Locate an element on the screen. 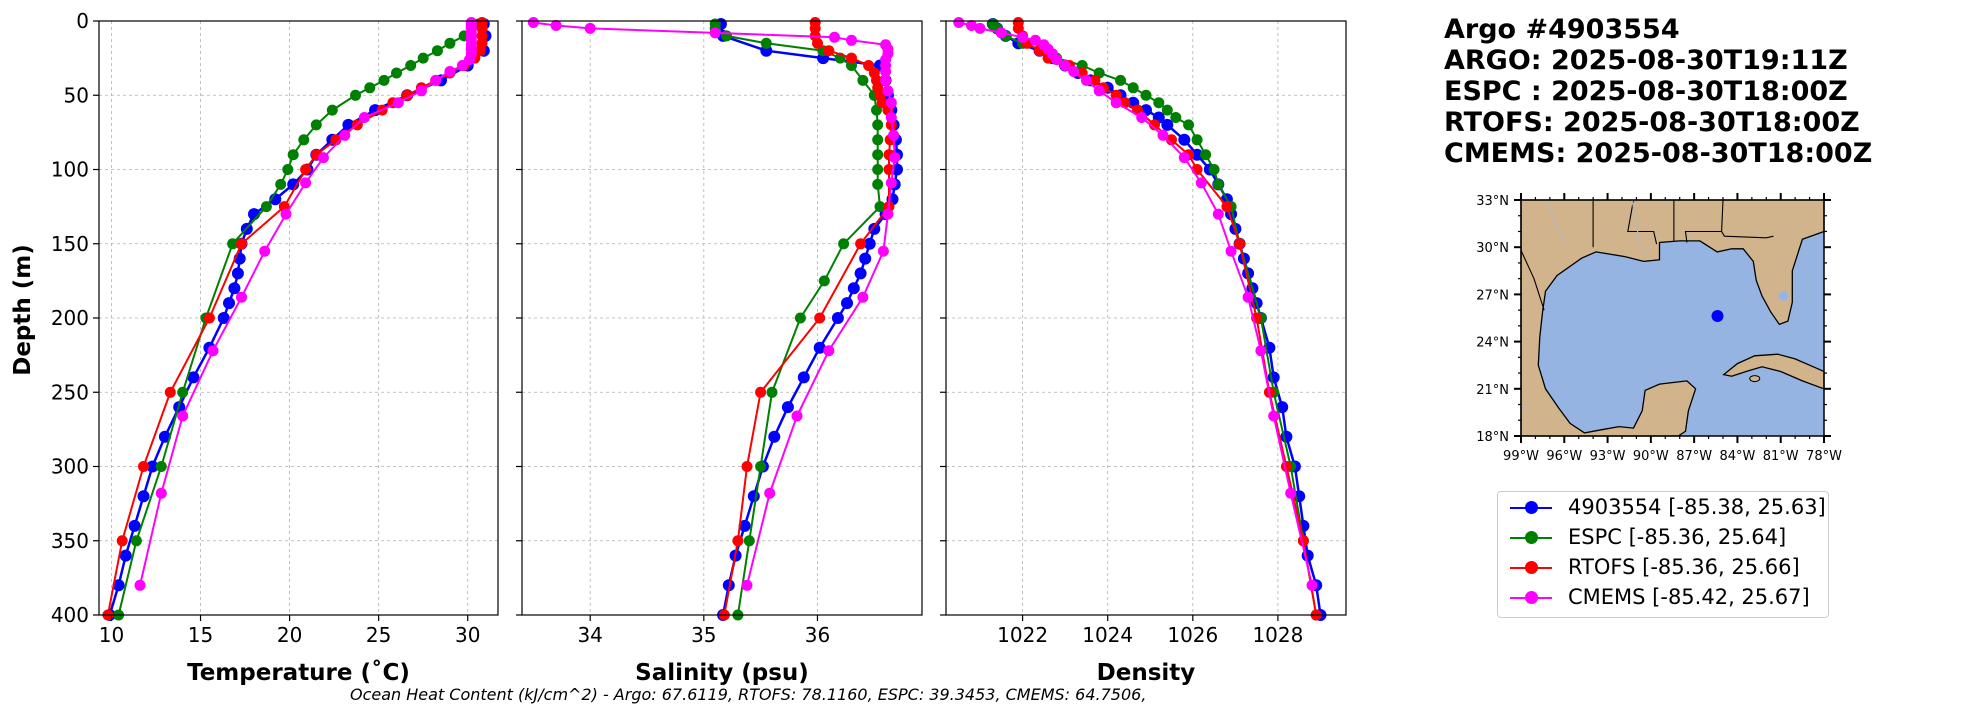 The width and height of the screenshot is (1967, 712). map-lon-label: 84°W is located at coordinates (1737, 456).